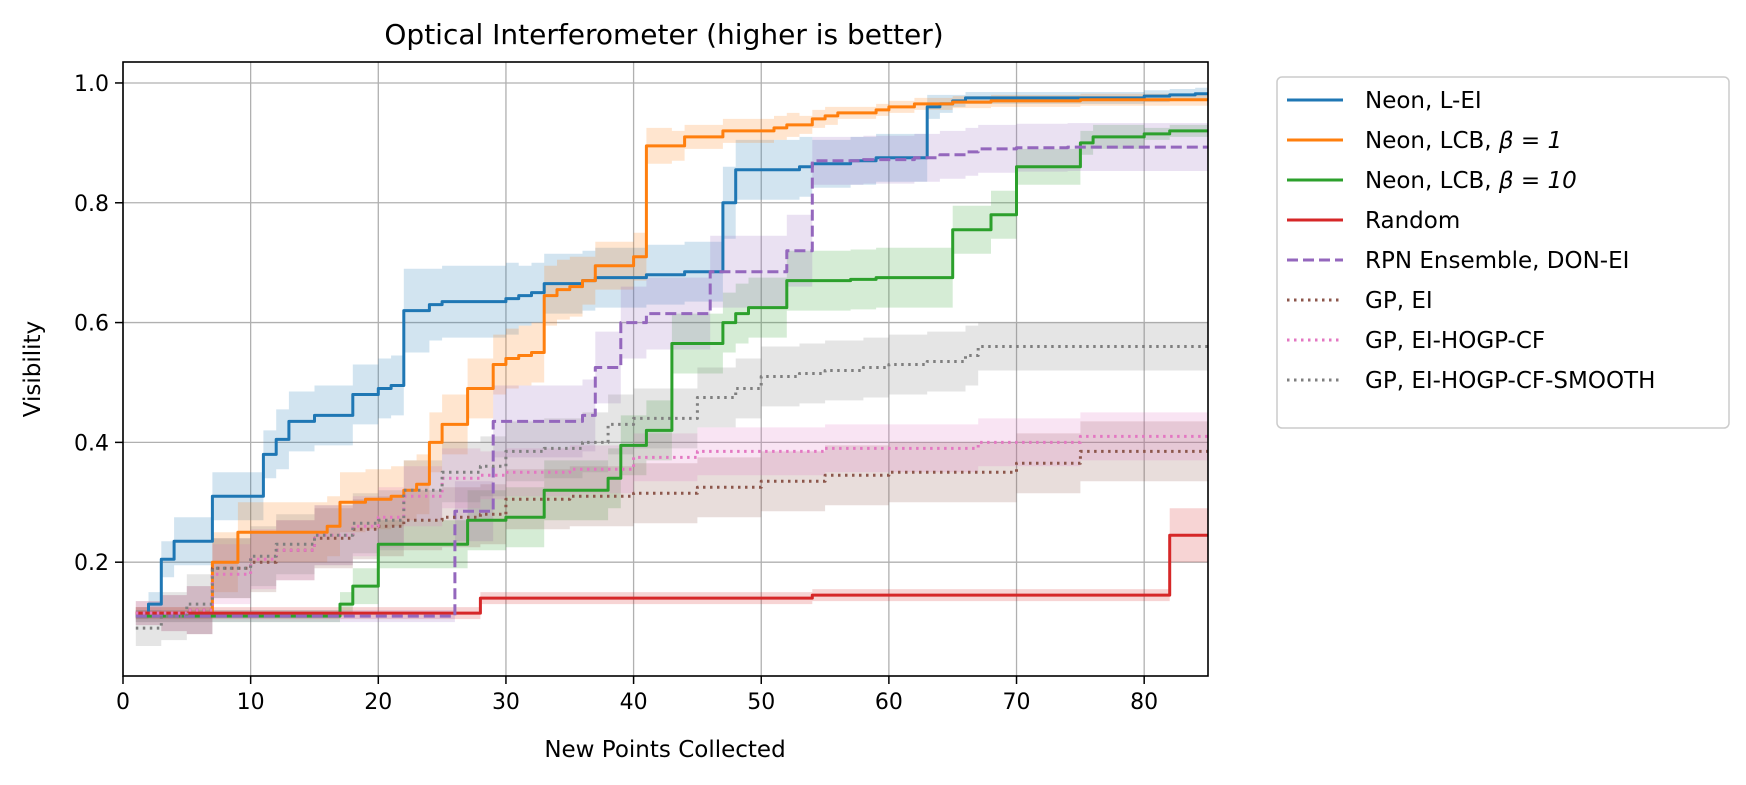 The width and height of the screenshot is (1746, 785). I want to click on x-tick-label: 40, so click(634, 702).